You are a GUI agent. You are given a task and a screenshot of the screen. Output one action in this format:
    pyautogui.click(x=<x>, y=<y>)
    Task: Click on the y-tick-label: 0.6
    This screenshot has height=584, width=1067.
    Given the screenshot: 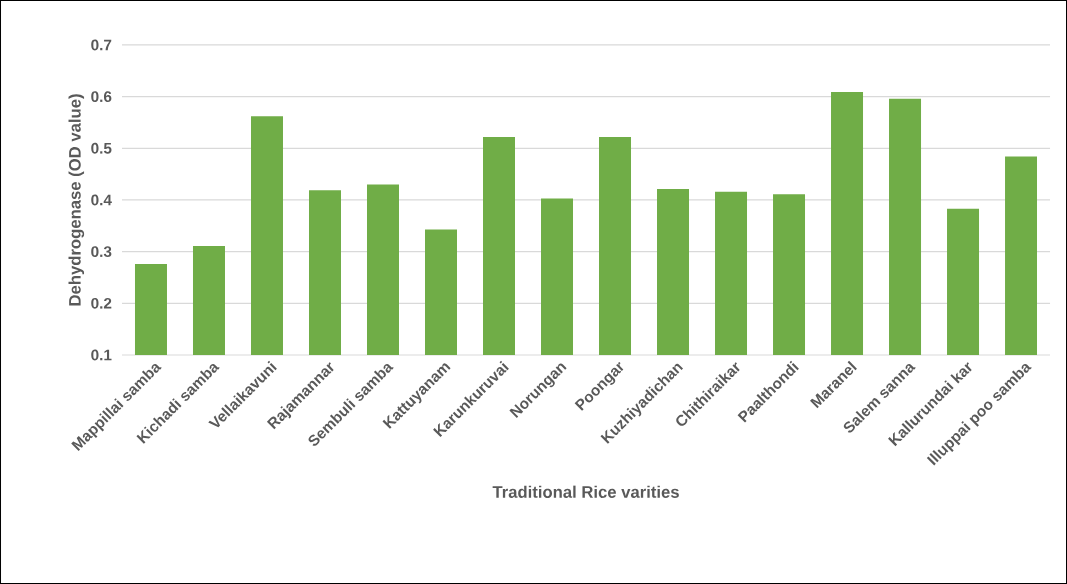 What is the action you would take?
    pyautogui.click(x=101, y=97)
    